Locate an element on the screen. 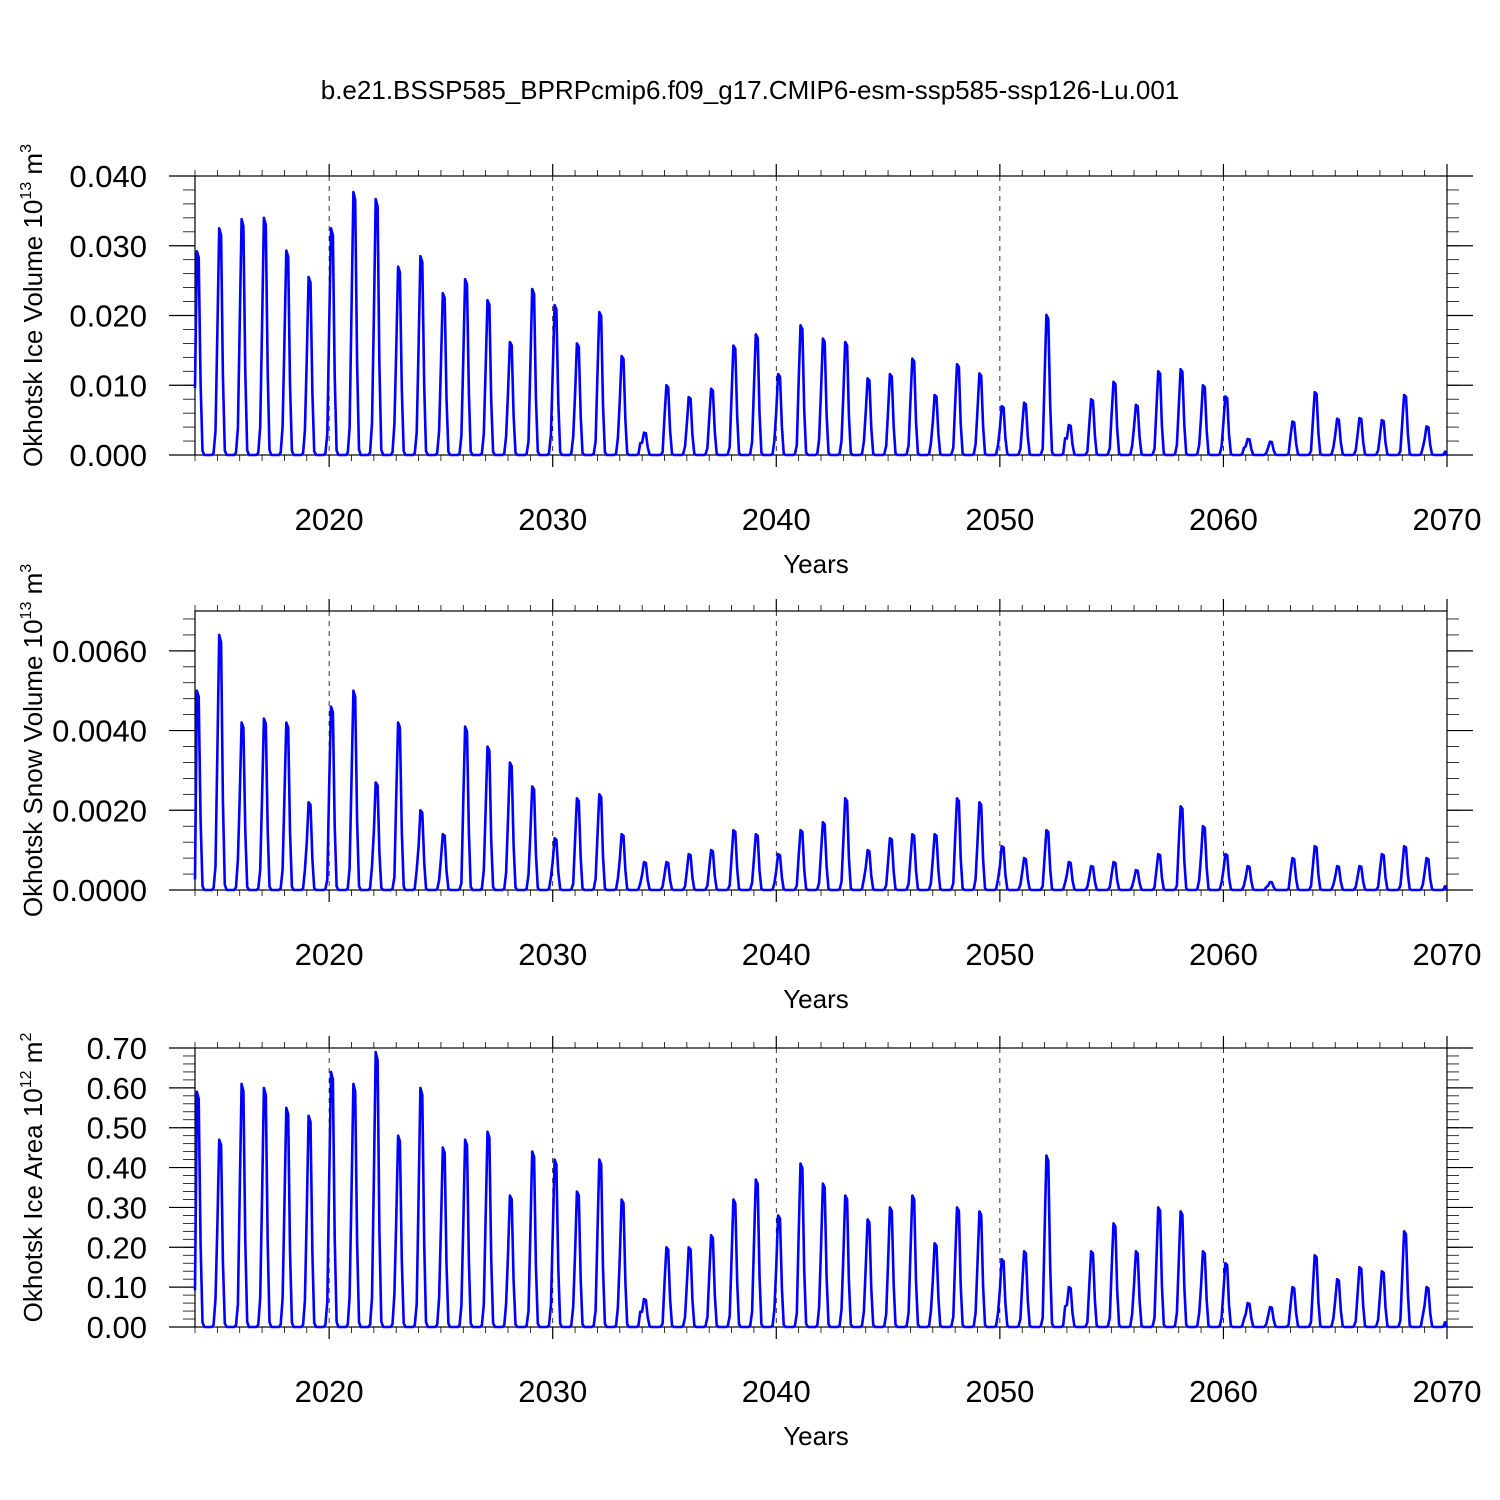 The width and height of the screenshot is (1500, 1500). y-axis-label: Okhotsk Snow Volume 1013 m3 is located at coordinates (33, 740).